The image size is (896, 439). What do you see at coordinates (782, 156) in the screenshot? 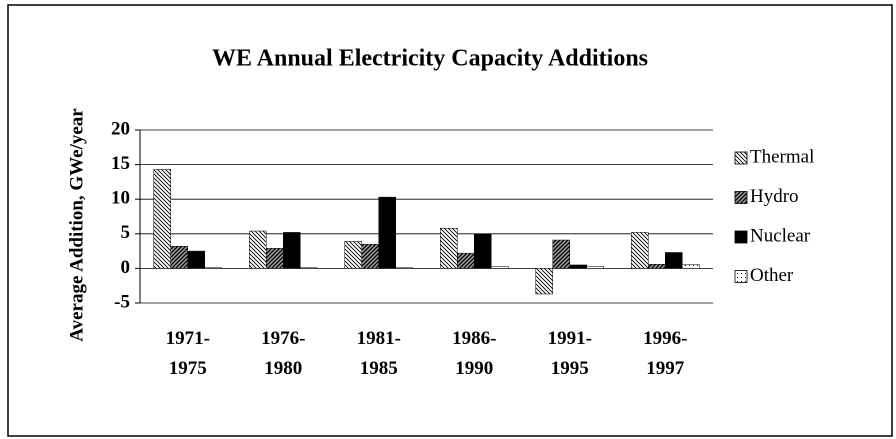
I see `legend-label: Thermal` at bounding box center [782, 156].